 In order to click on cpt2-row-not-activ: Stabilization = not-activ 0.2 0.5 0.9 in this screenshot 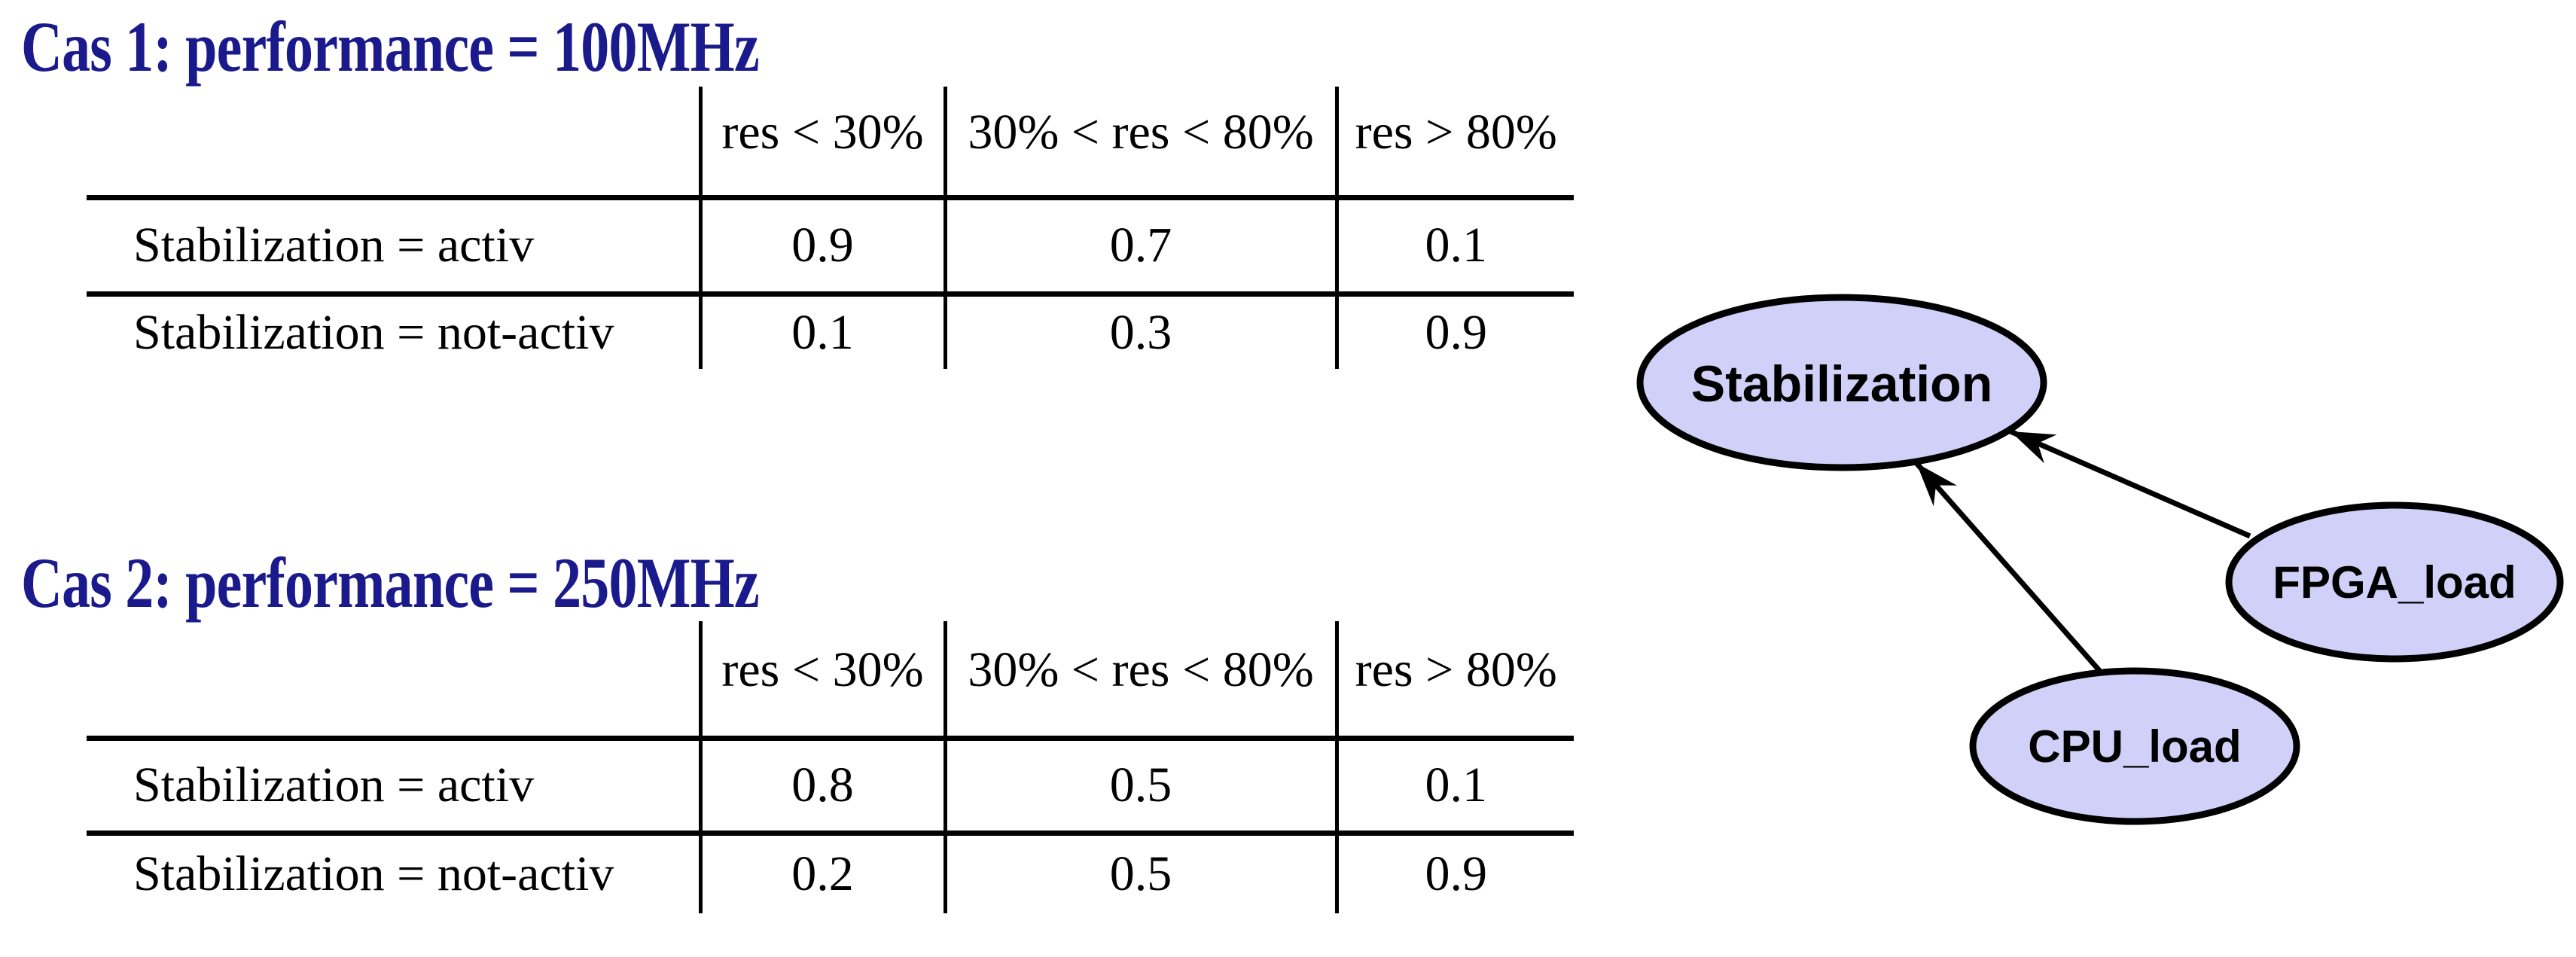, I will do `click(830, 873)`.